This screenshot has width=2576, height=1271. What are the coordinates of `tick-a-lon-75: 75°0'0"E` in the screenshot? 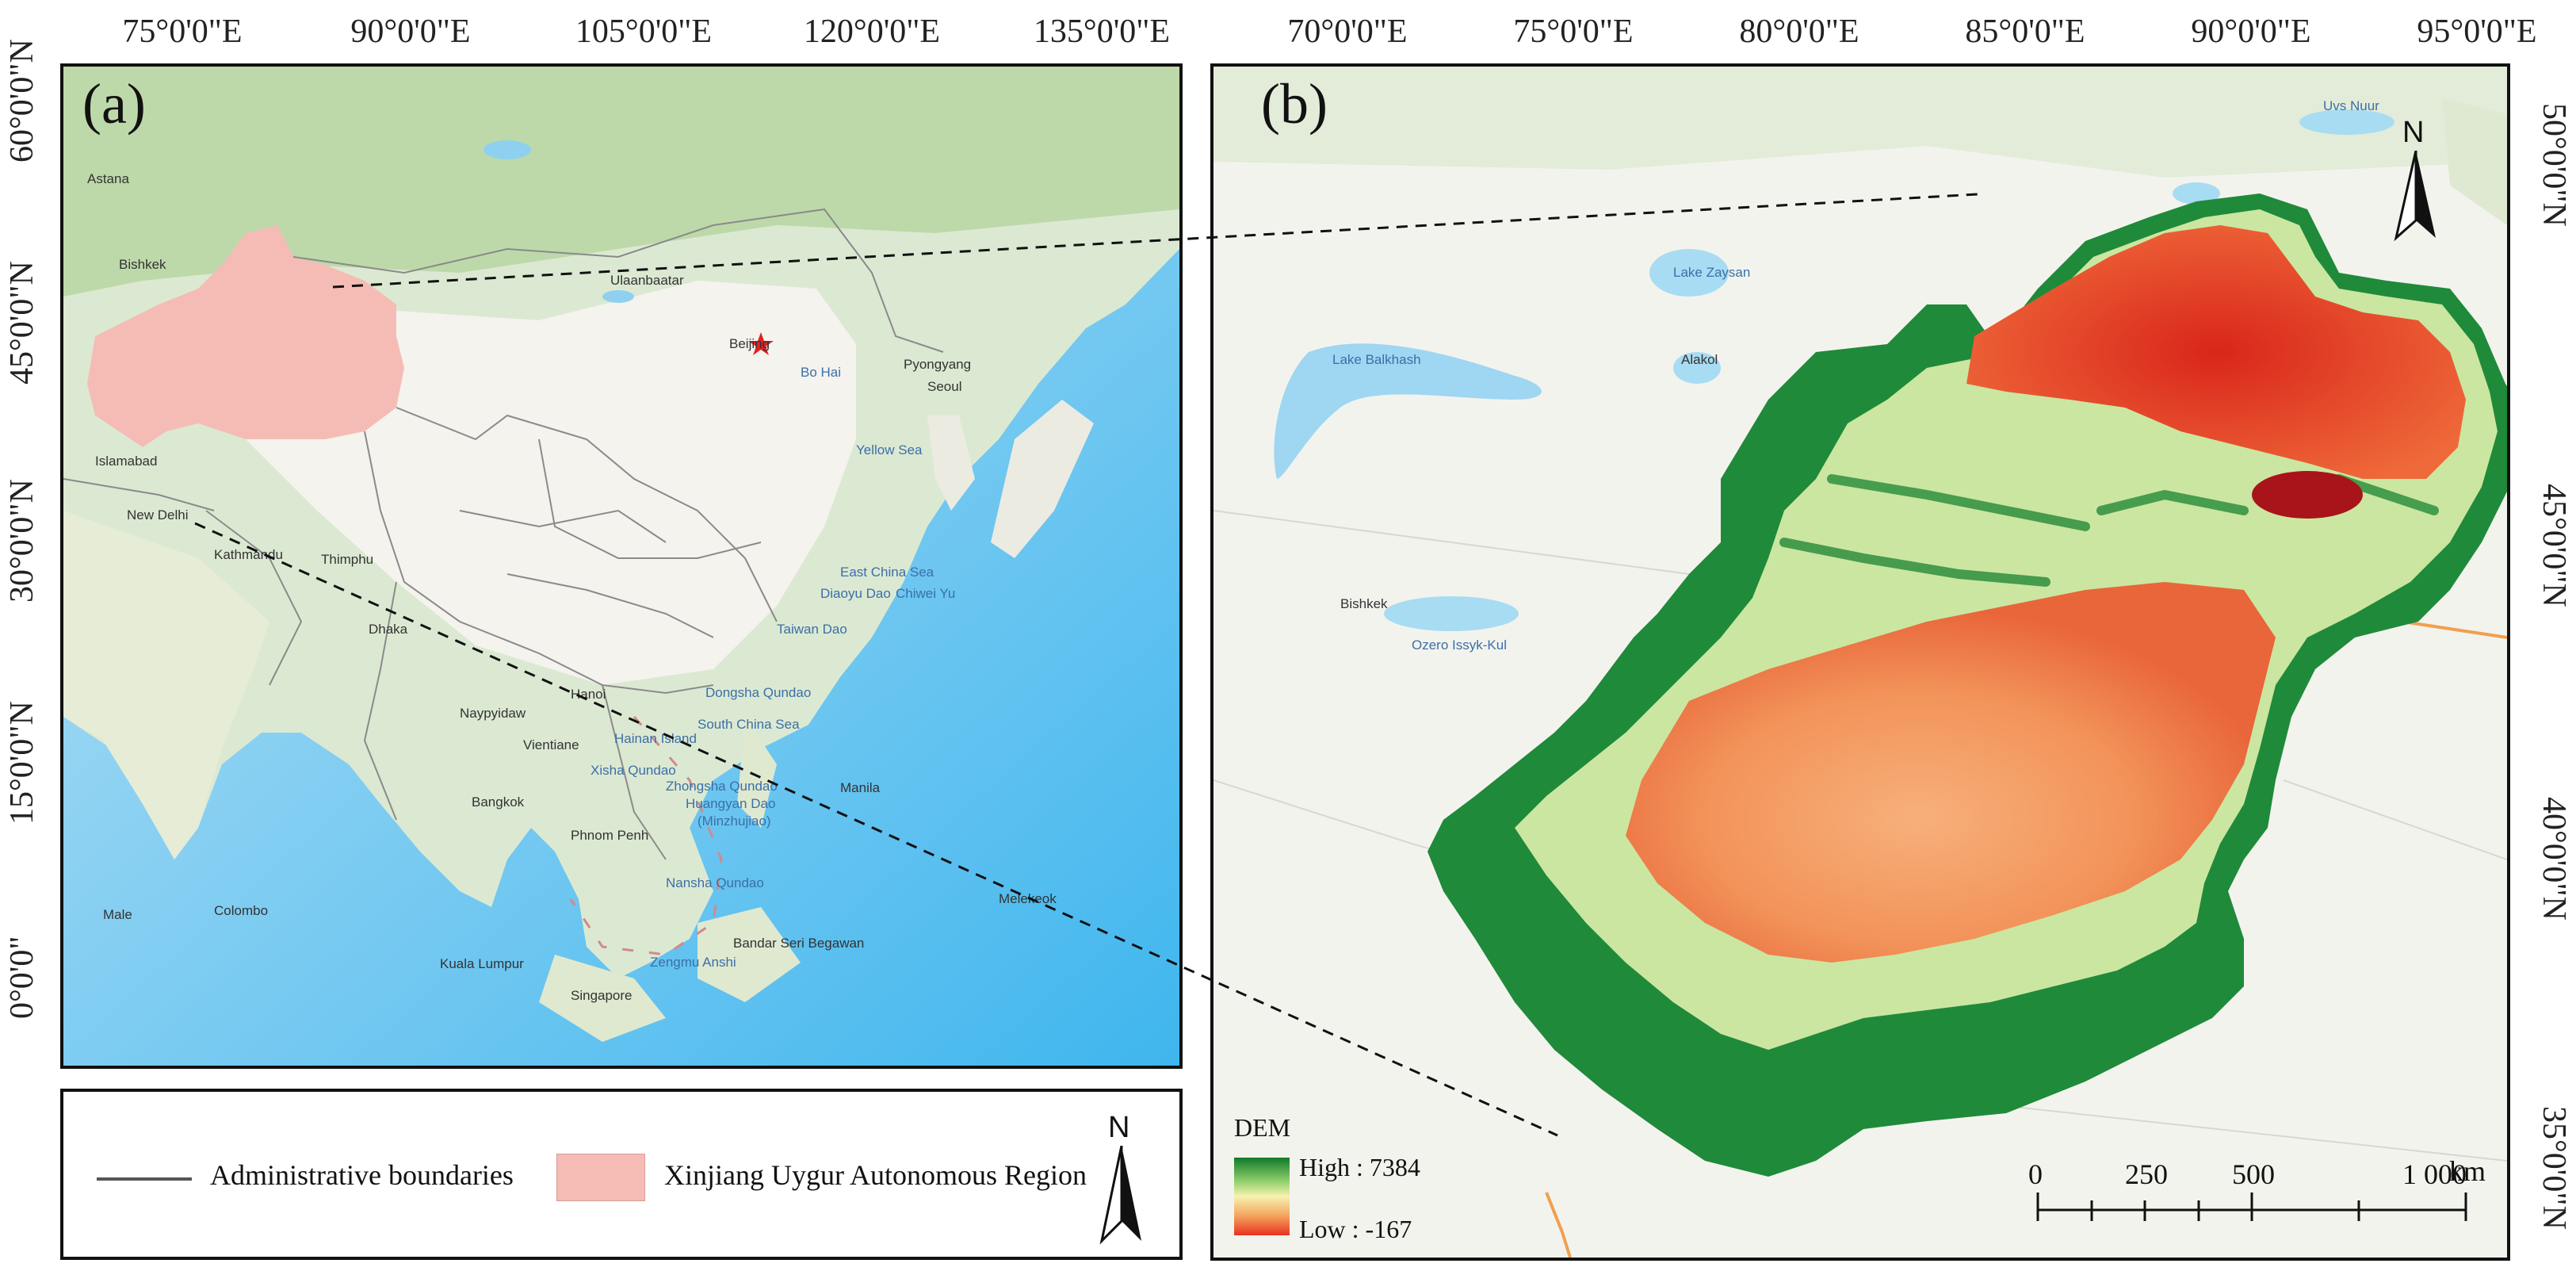 It's located at (182, 31).